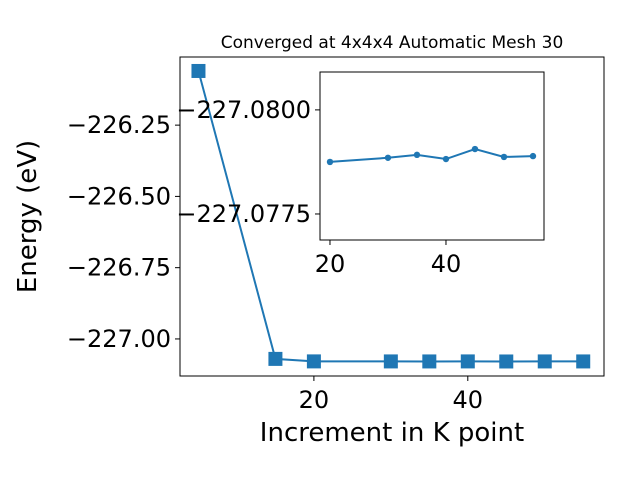  What do you see at coordinates (243, 214) in the screenshot?
I see `y-tick-label: −227.0775` at bounding box center [243, 214].